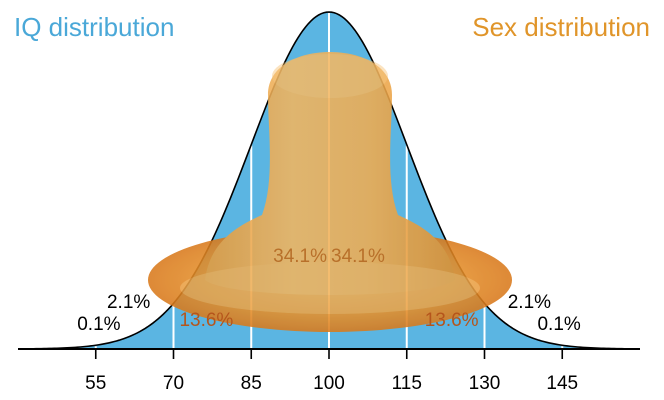 The height and width of the screenshot is (400, 664). What do you see at coordinates (94, 27) in the screenshot?
I see `iq-distribution-title: IQ distribution` at bounding box center [94, 27].